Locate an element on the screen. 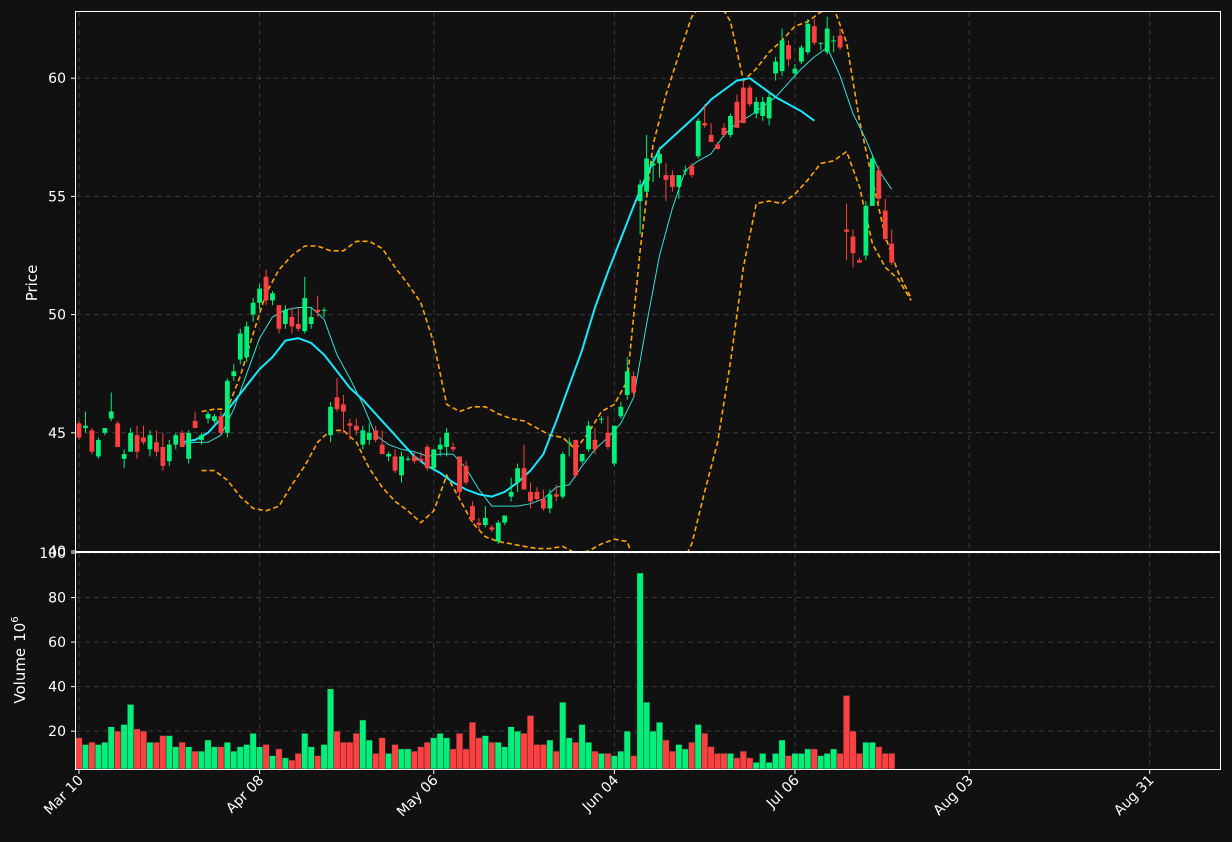 The image size is (1232, 842). volume-axis-label: Volume 106 is located at coordinates (19, 659).